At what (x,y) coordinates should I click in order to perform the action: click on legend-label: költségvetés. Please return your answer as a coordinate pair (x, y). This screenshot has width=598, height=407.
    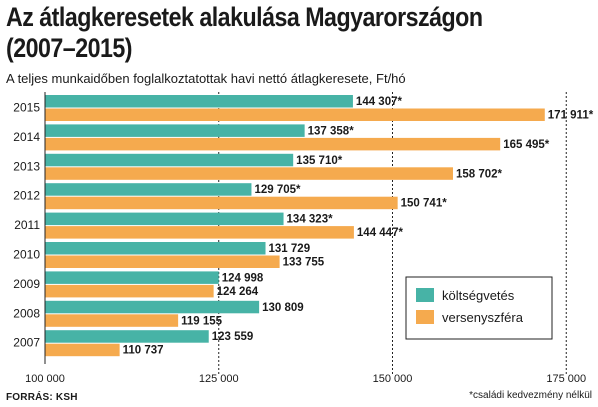
    Looking at the image, I should click on (478, 295).